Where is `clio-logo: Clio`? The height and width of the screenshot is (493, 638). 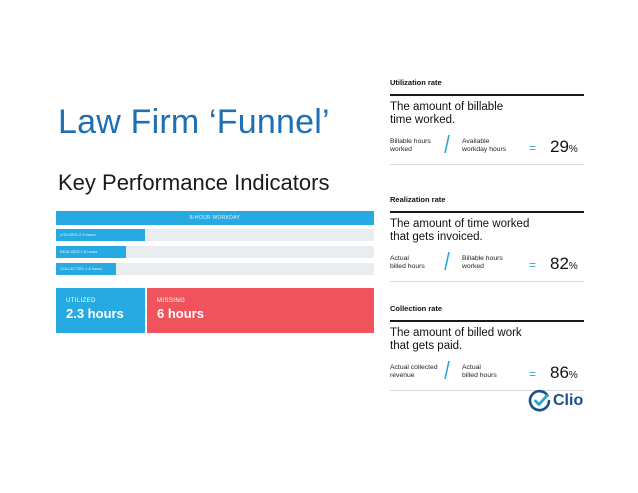 clio-logo: Clio is located at coordinates (558, 402).